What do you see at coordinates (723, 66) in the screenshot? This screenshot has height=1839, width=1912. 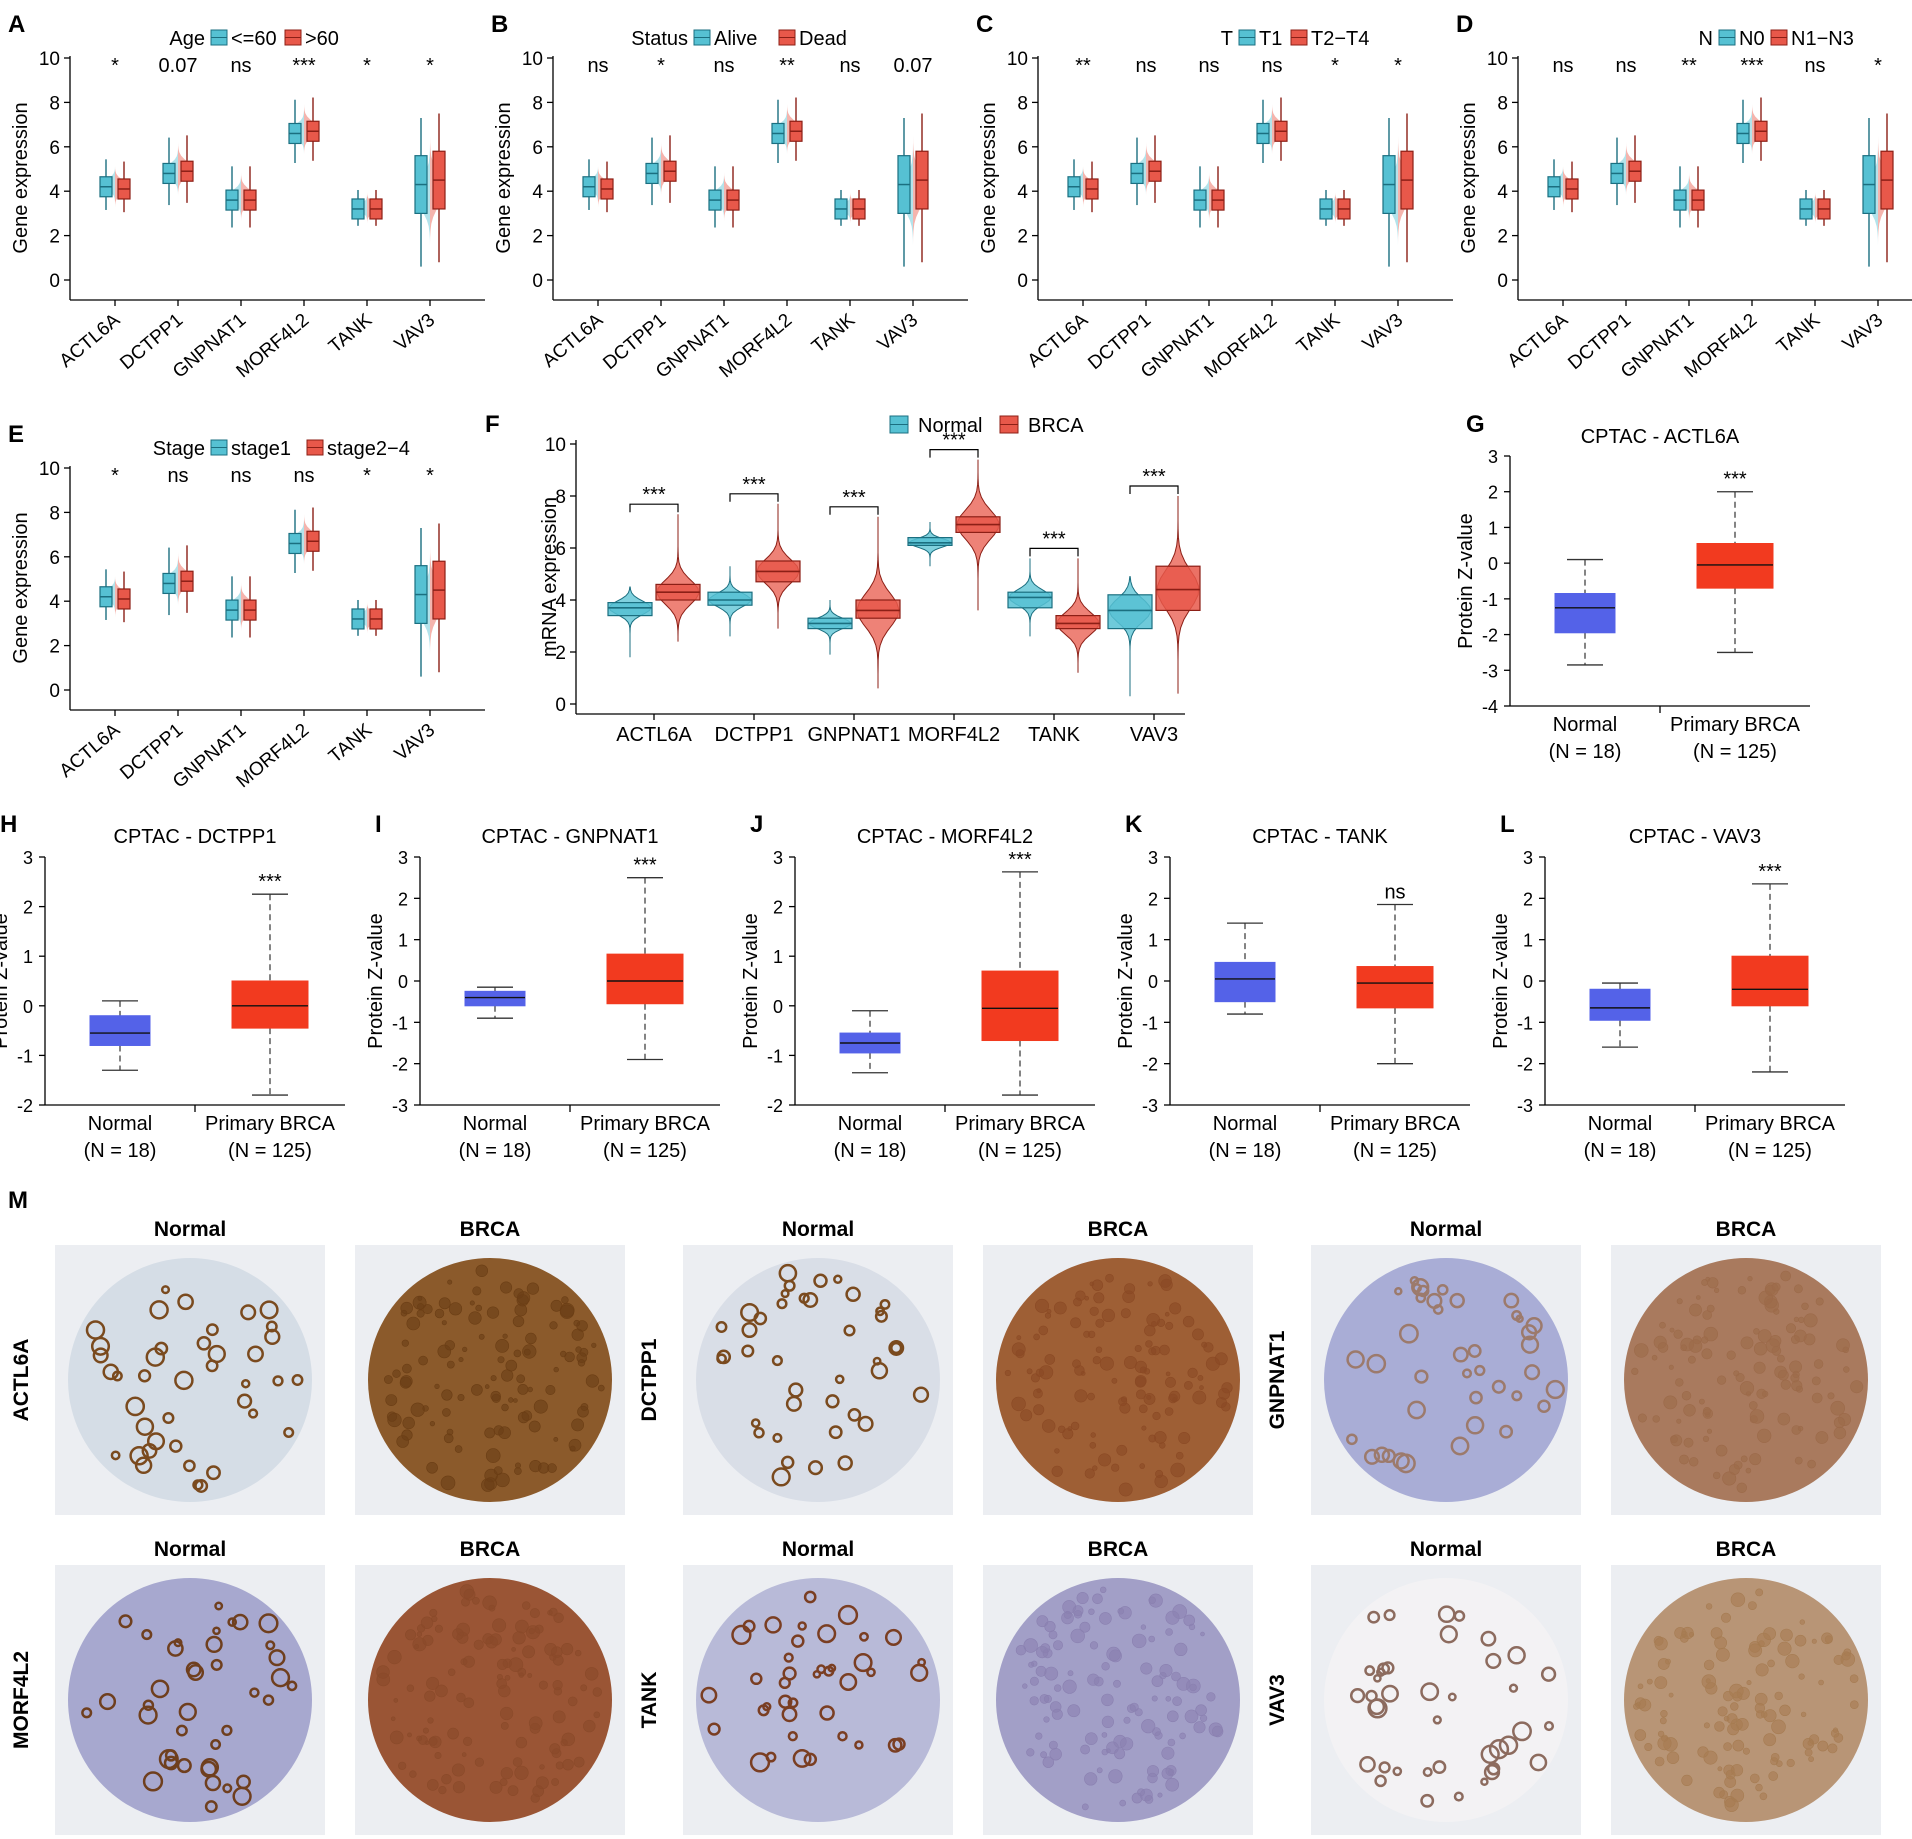 I see `p-value-GNPNAT1: ns` at bounding box center [723, 66].